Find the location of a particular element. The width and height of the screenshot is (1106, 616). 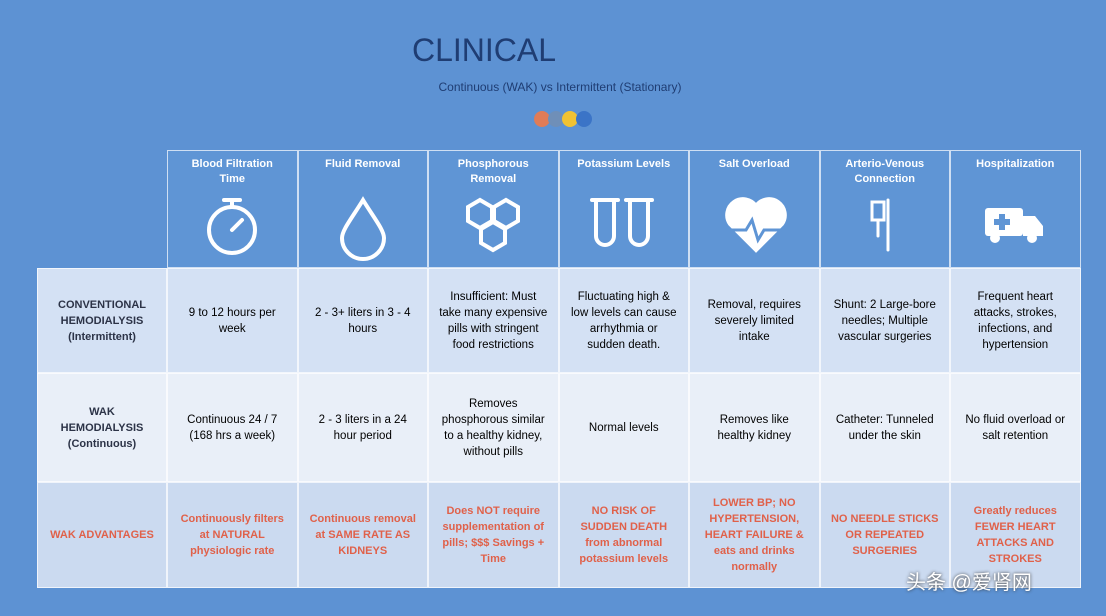

column-header: Salt Overload is located at coordinates (754, 209).